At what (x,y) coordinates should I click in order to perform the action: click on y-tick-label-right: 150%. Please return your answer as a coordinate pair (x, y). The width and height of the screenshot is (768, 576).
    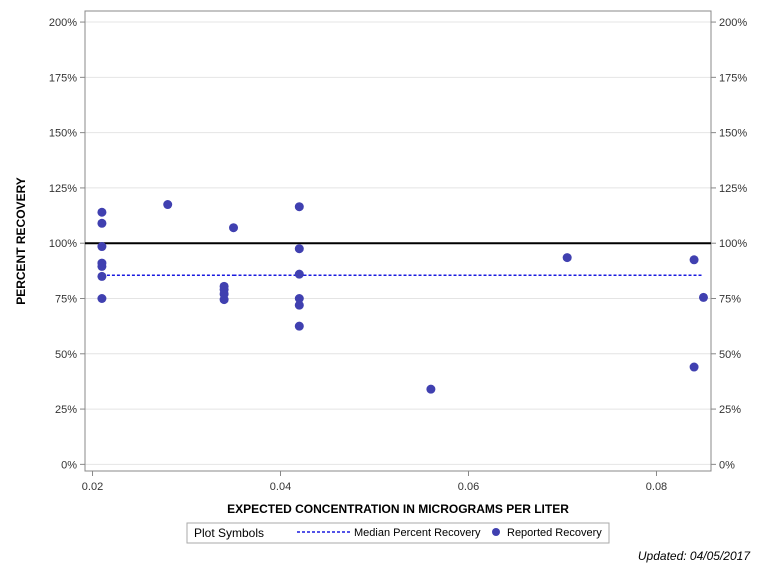
    Looking at the image, I should click on (733, 134).